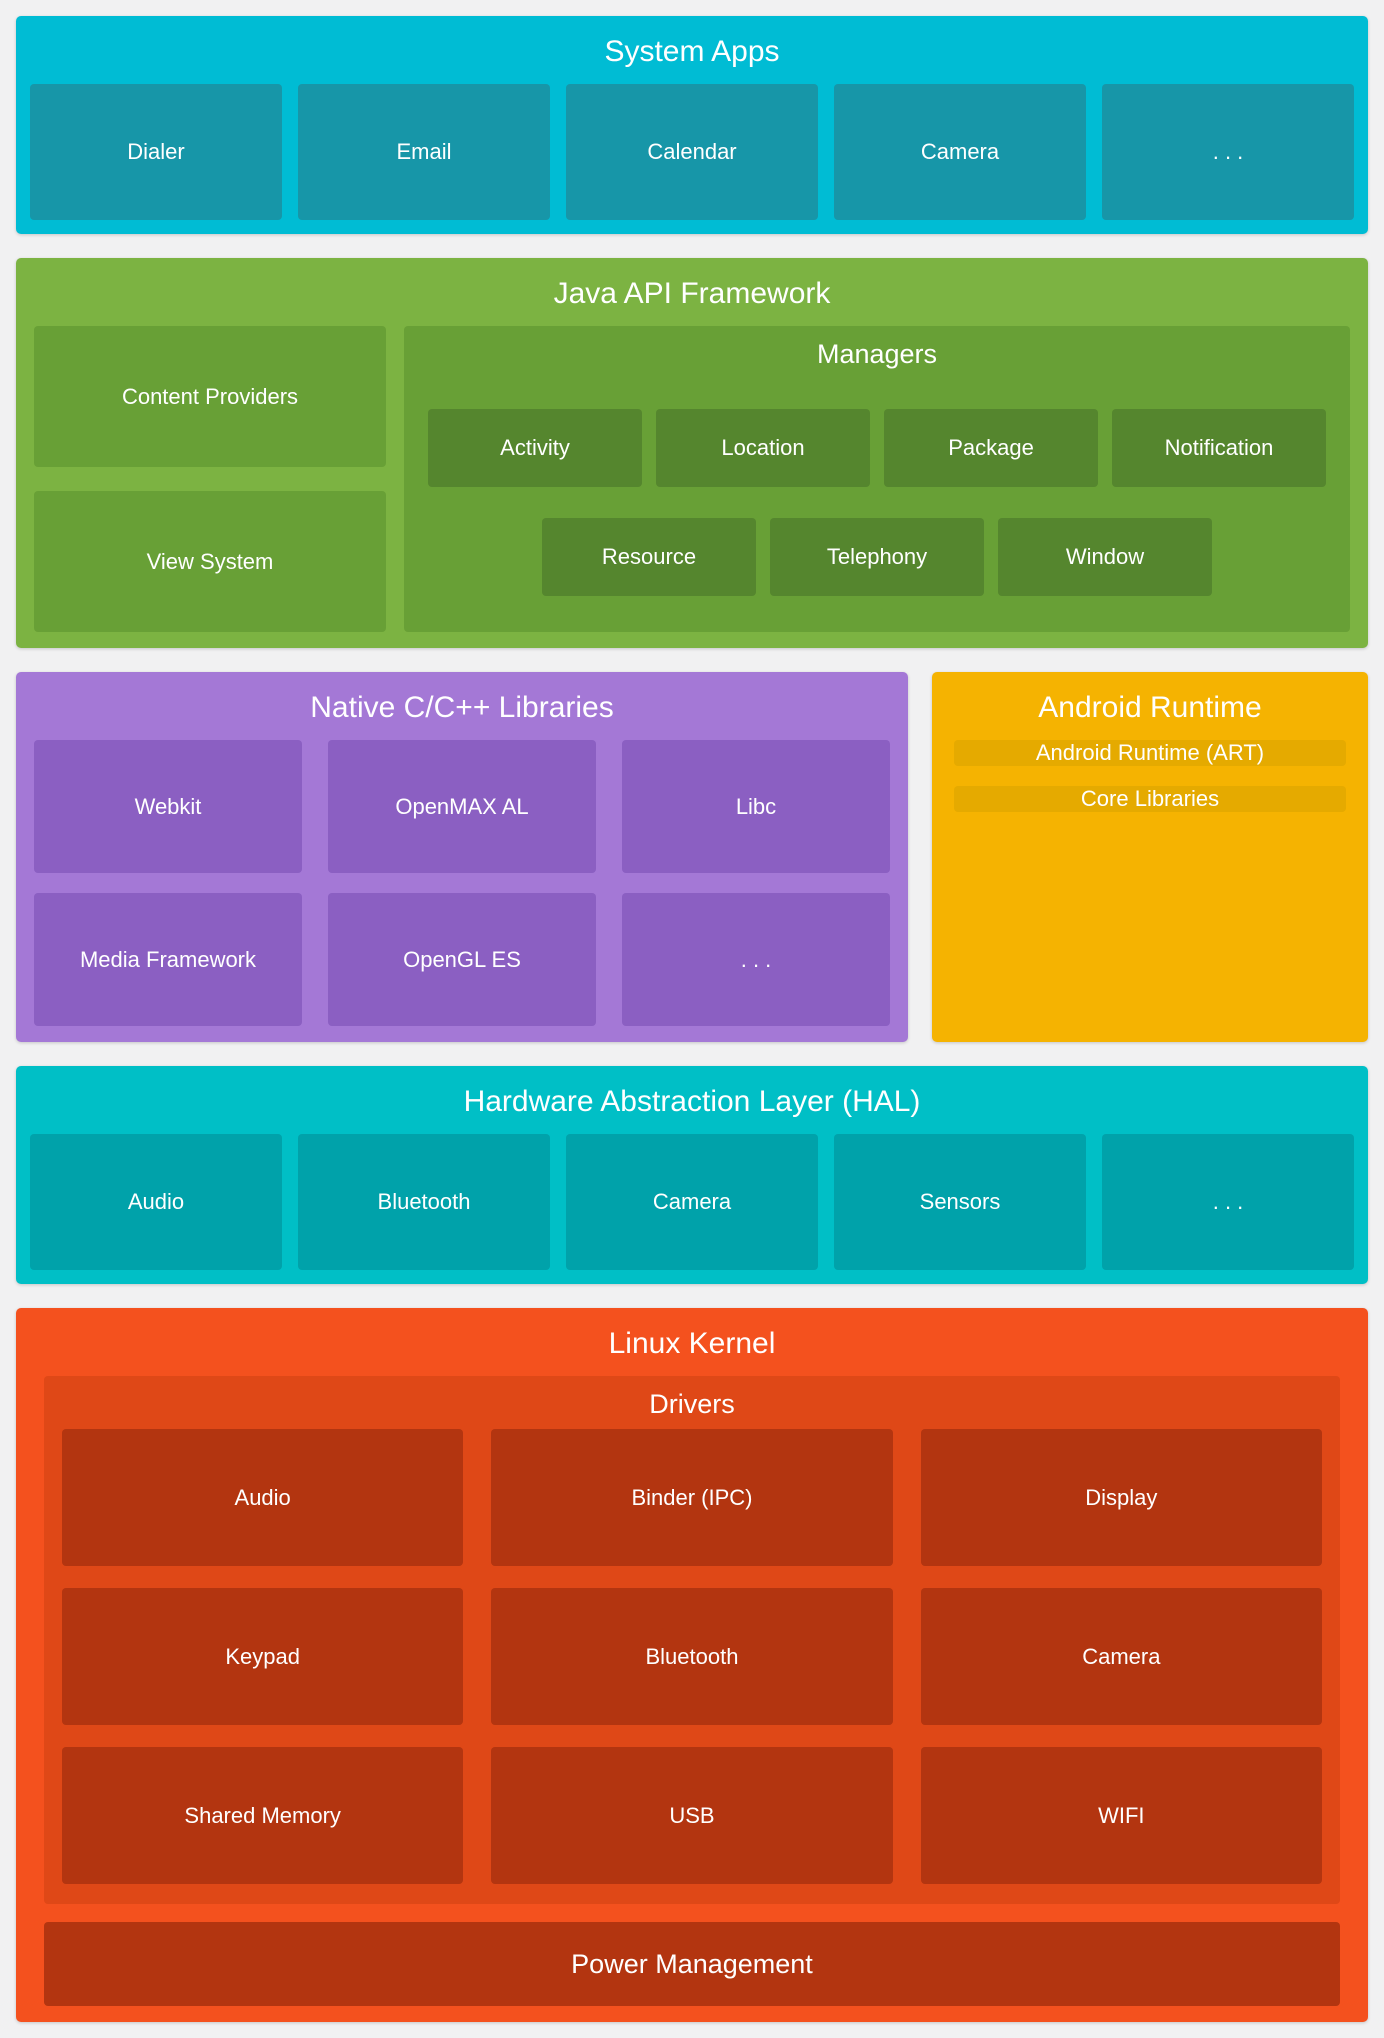 The height and width of the screenshot is (2038, 1384). I want to click on android-runtime-title: Android Runtime, so click(1150, 707).